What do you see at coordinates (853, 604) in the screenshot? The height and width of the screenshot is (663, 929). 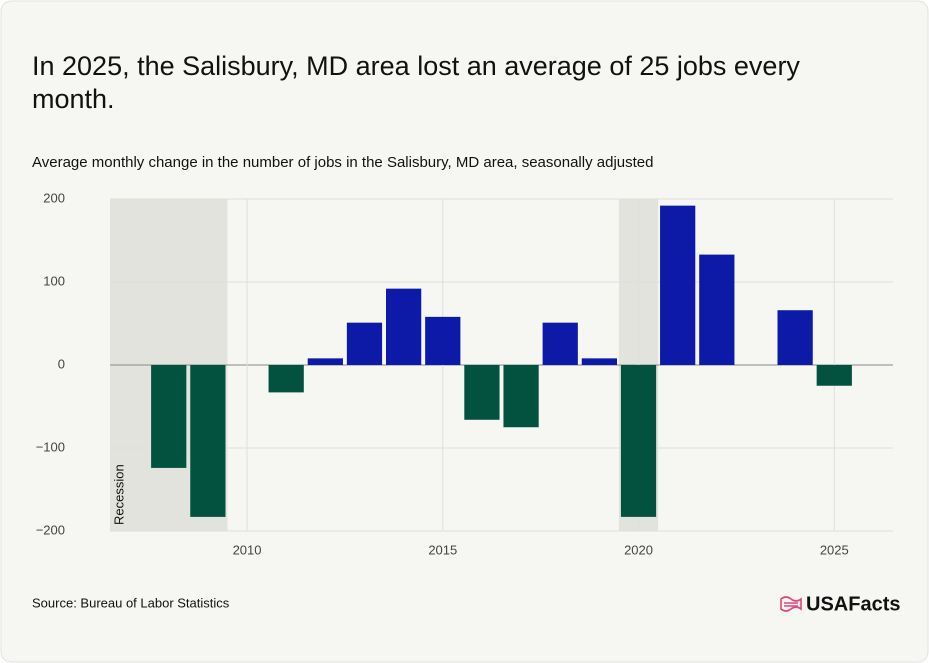 I see `brand: USAFacts` at bounding box center [853, 604].